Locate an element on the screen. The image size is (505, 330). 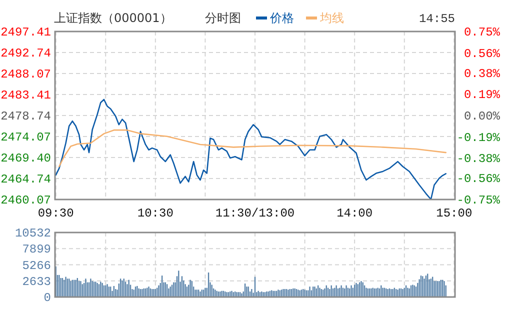
legend-label: 价格 is located at coordinates (281, 18).